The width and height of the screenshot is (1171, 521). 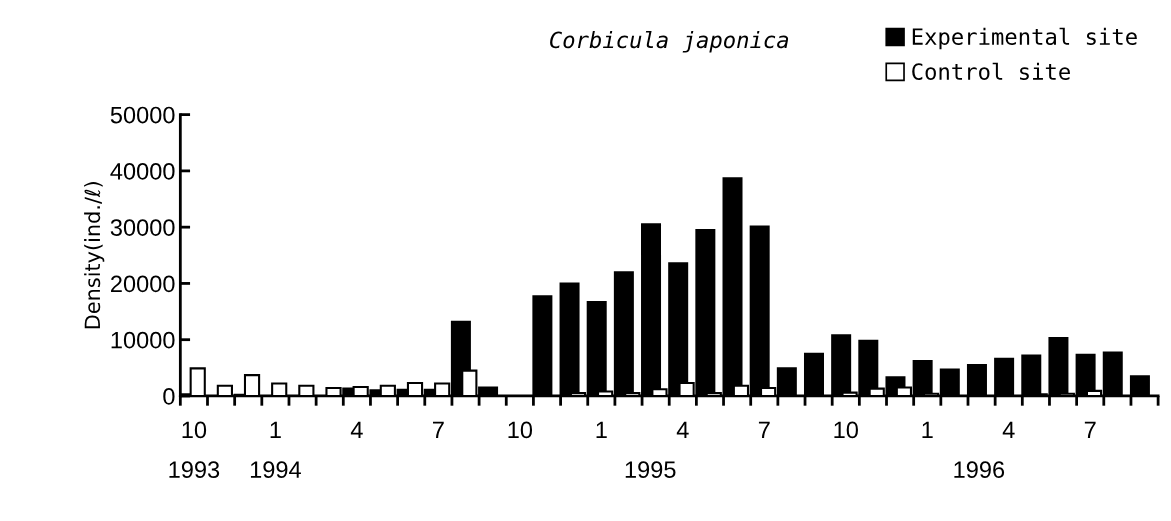 I want to click on y-tick-label: 40000, so click(x=142, y=171).